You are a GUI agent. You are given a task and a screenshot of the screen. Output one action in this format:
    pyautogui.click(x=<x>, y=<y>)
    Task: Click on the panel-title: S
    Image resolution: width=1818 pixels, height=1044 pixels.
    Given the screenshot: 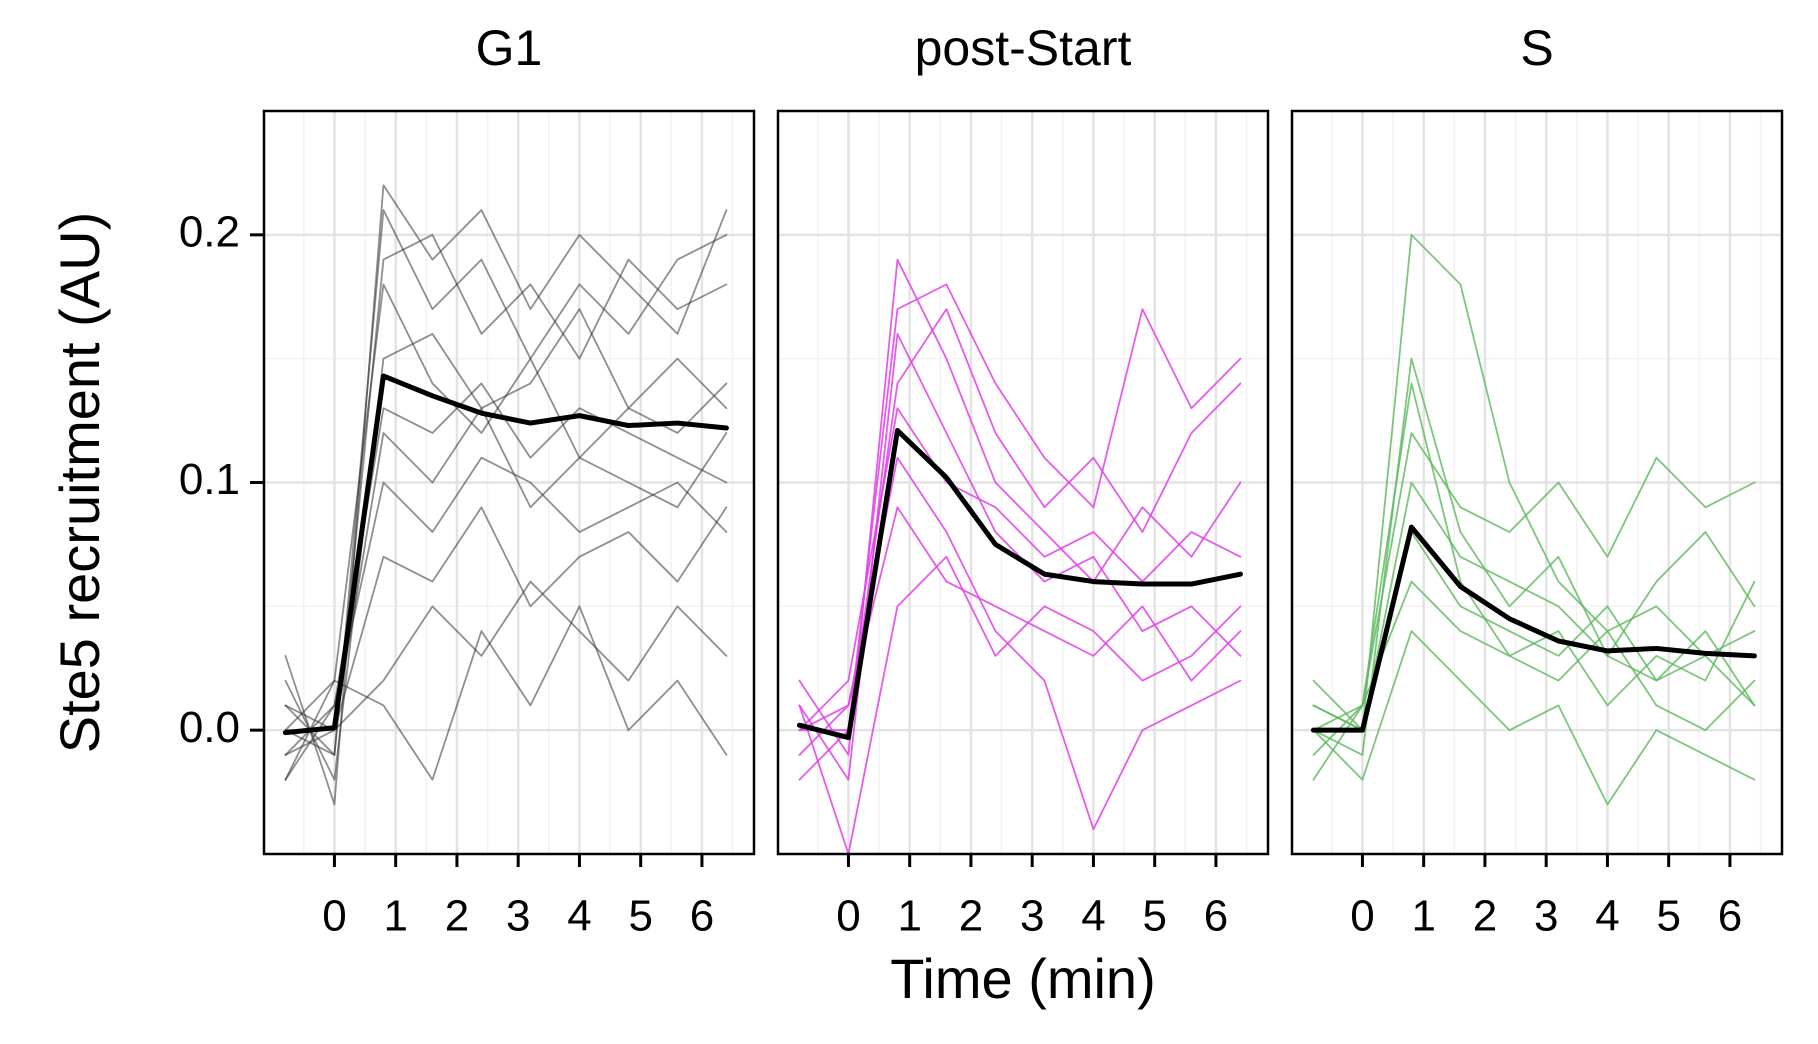 What is the action you would take?
    pyautogui.click(x=1536, y=48)
    